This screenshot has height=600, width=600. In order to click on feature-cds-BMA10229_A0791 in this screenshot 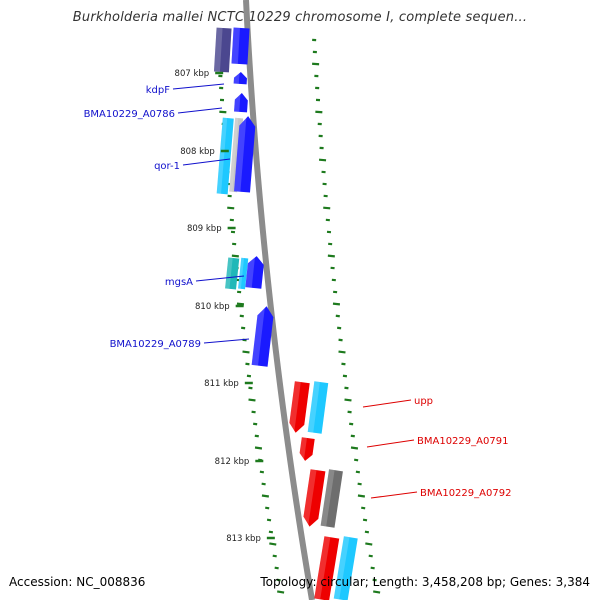, I will do `click(307, 449)`.